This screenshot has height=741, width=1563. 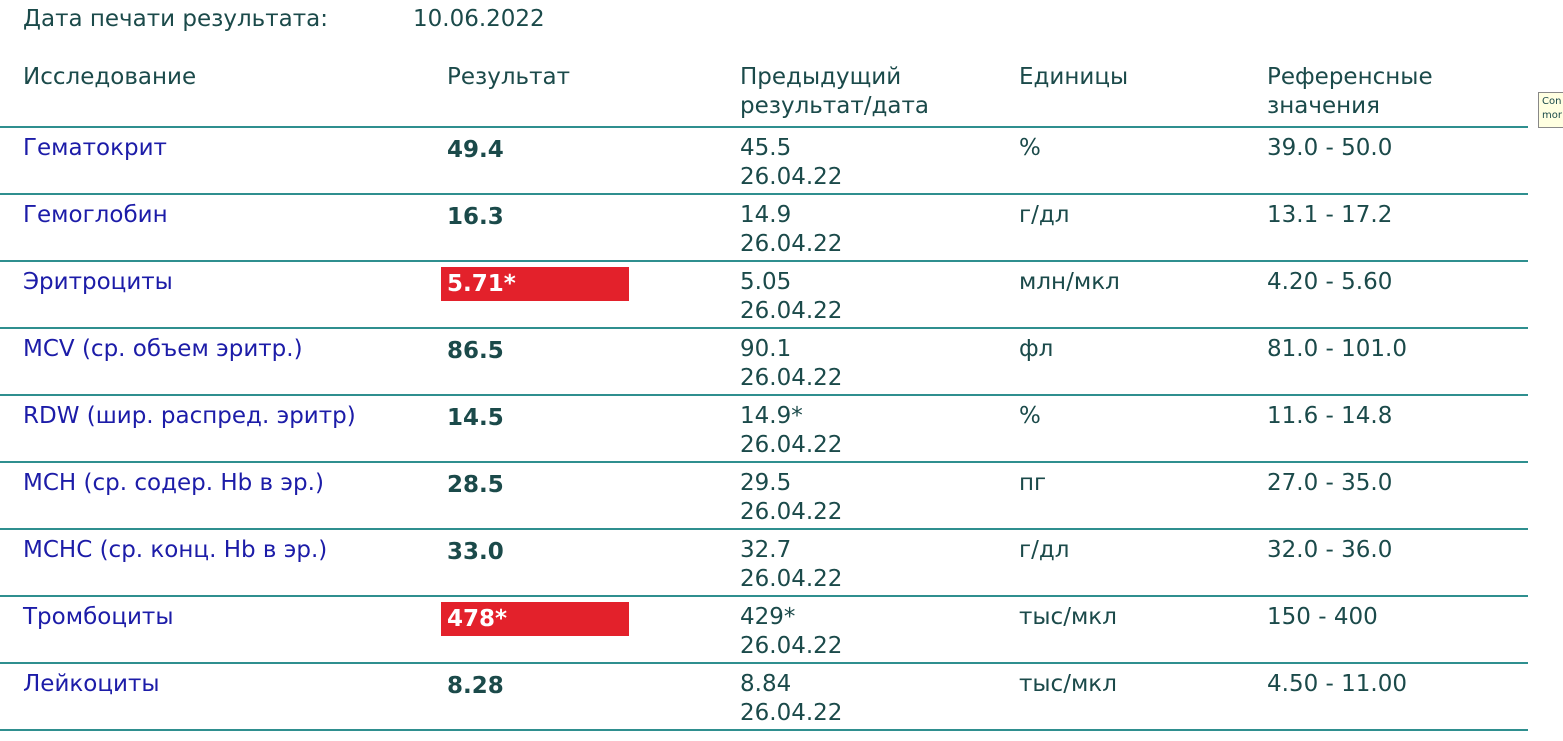 What do you see at coordinates (1330, 215) in the screenshot?
I see `reference: 13.1 - 17.2` at bounding box center [1330, 215].